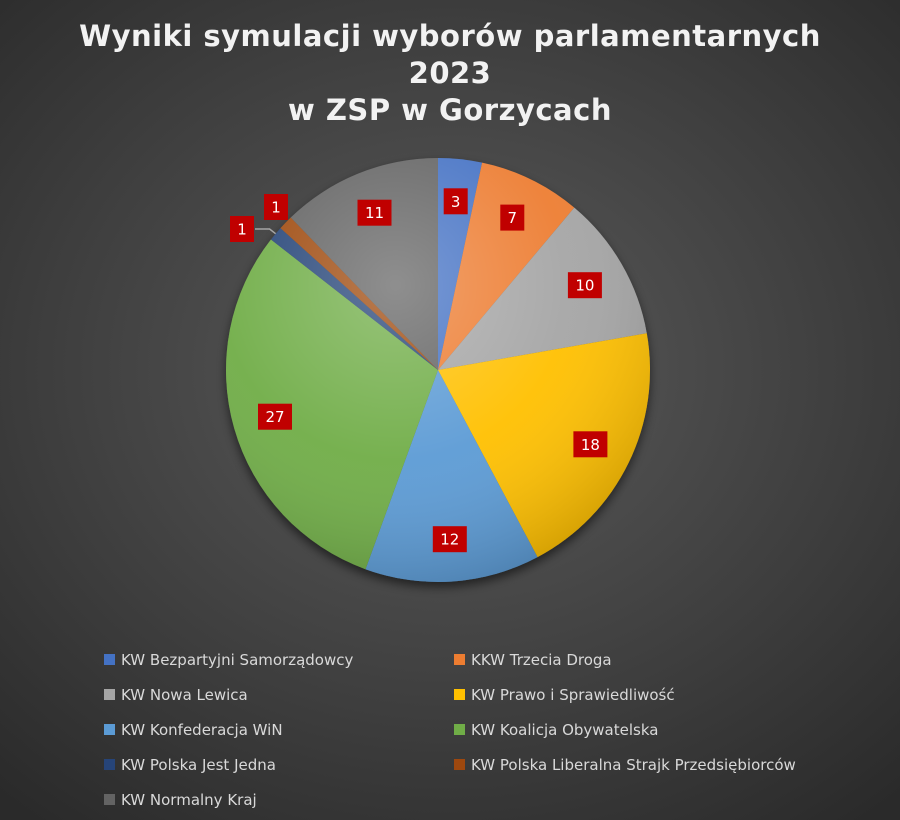 The image size is (900, 820). Describe the element at coordinates (279, 799) in the screenshot. I see `legend-entry-kw-normalny-kraj: KW Normalny Kraj` at that location.